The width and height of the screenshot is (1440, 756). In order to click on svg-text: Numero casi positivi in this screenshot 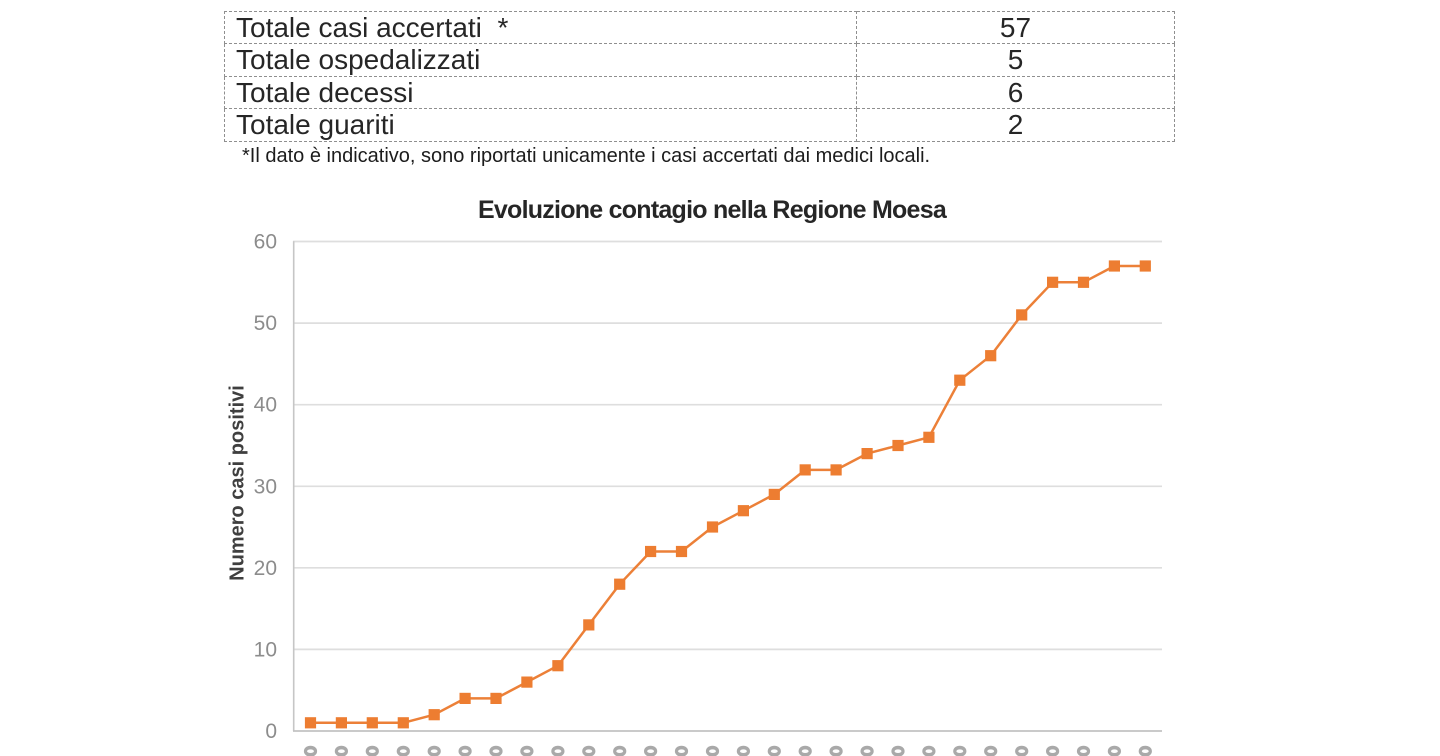, I will do `click(238, 483)`.